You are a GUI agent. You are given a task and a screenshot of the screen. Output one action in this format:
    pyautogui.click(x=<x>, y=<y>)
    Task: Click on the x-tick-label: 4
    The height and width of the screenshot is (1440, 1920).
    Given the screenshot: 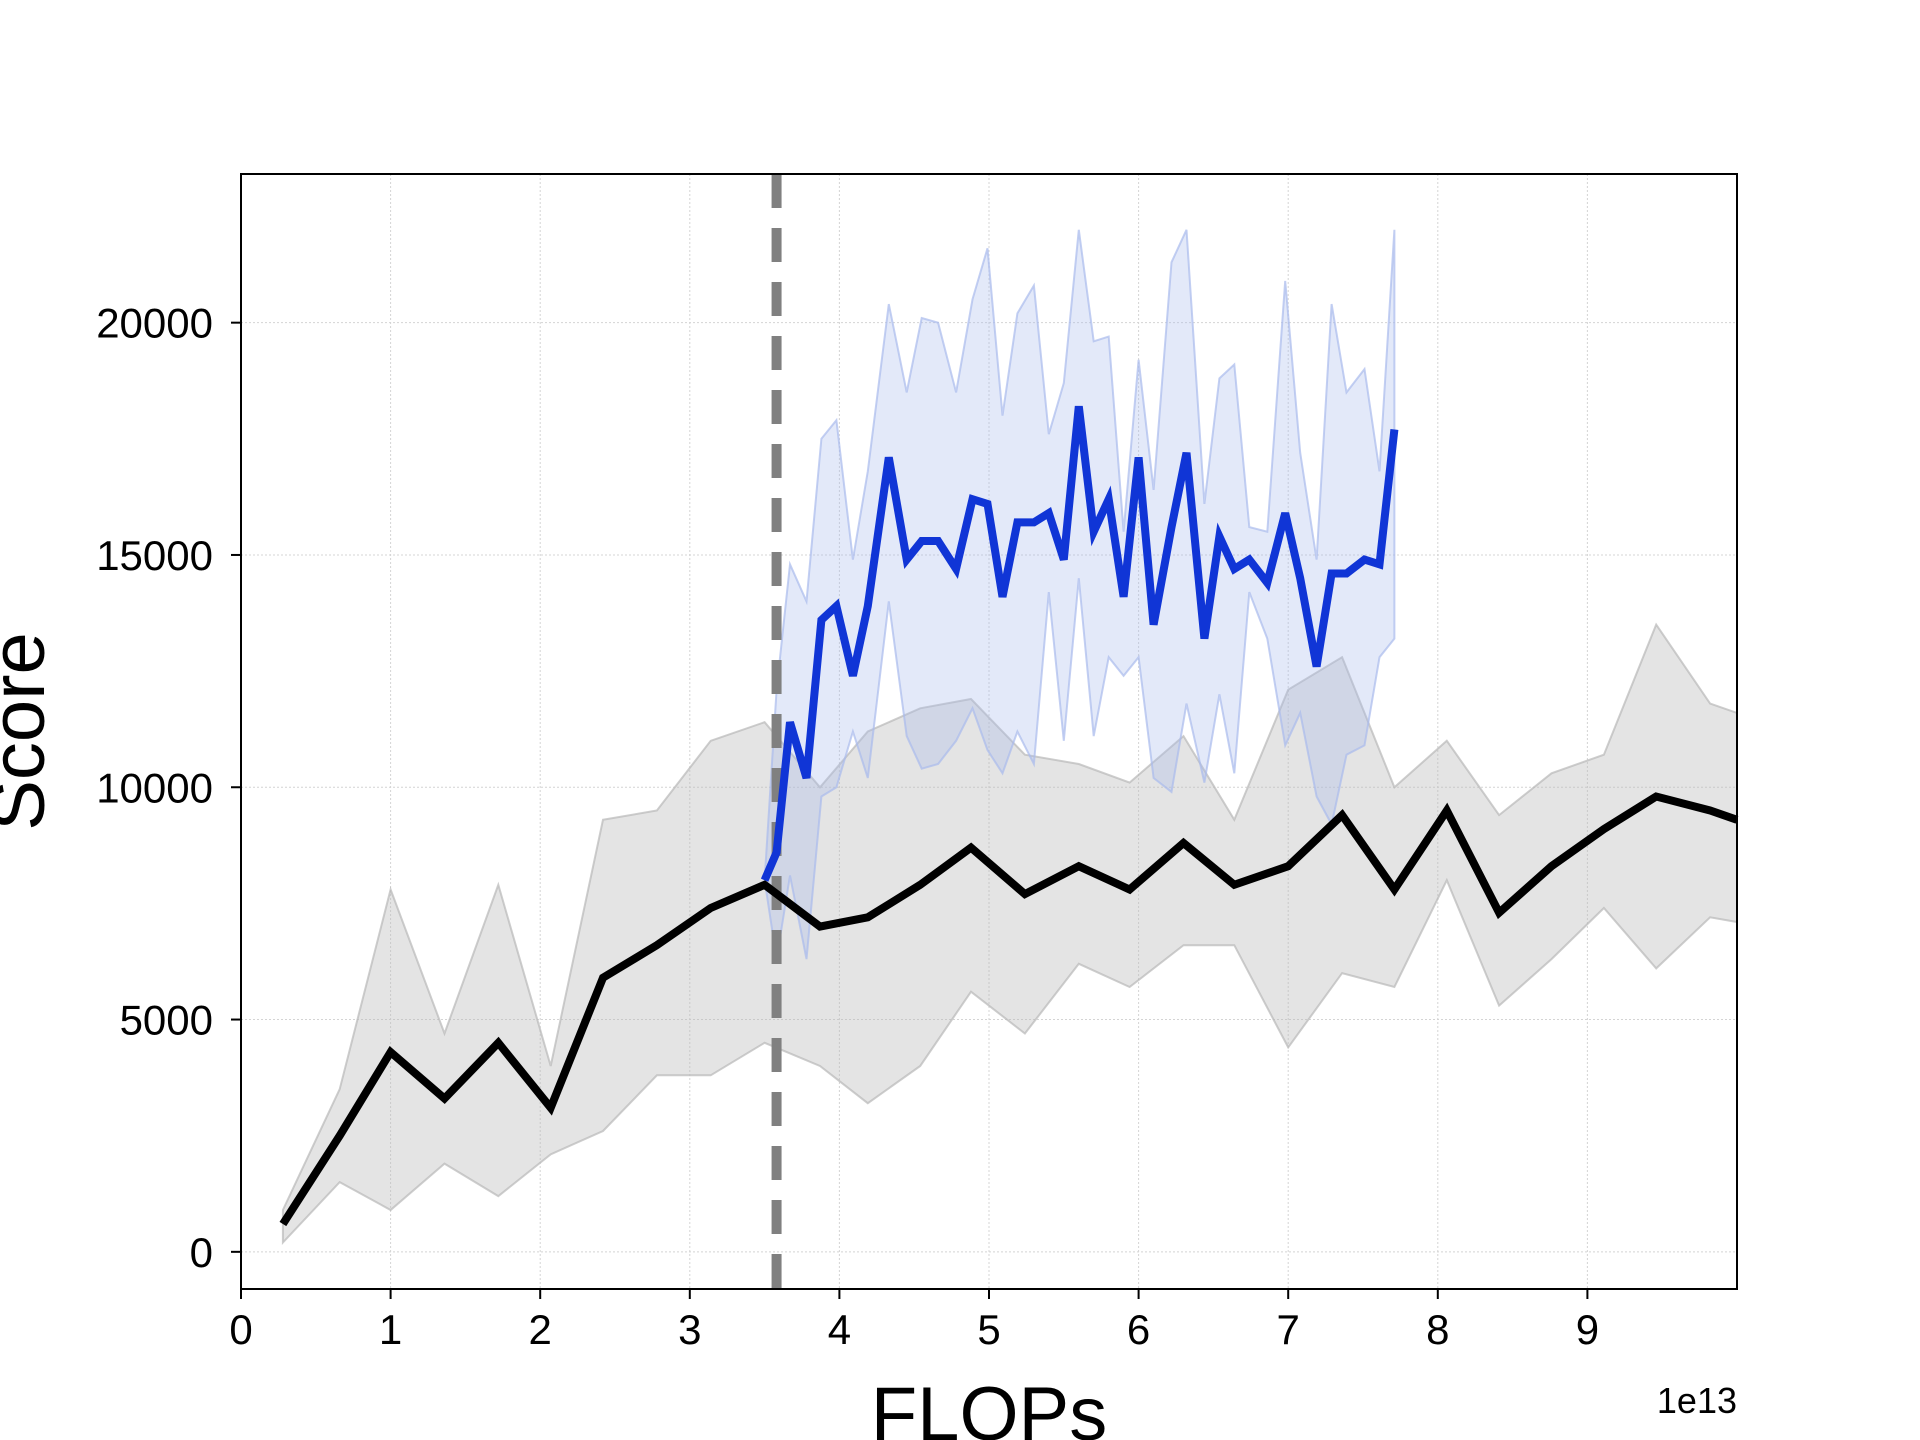 What is the action you would take?
    pyautogui.click(x=839, y=1329)
    